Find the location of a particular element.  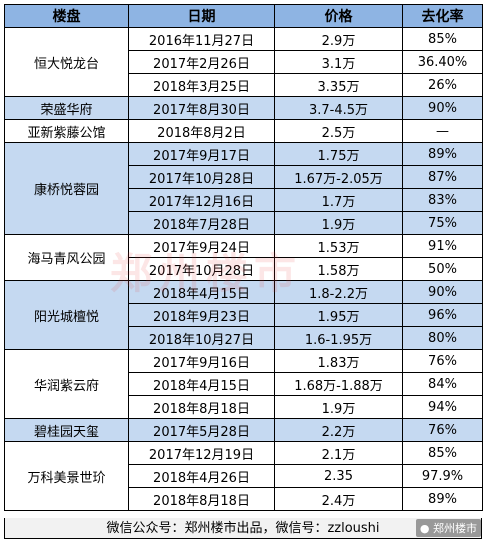

table-row: 2018年8月18日 1.9万 94% is located at coordinates (244, 407).